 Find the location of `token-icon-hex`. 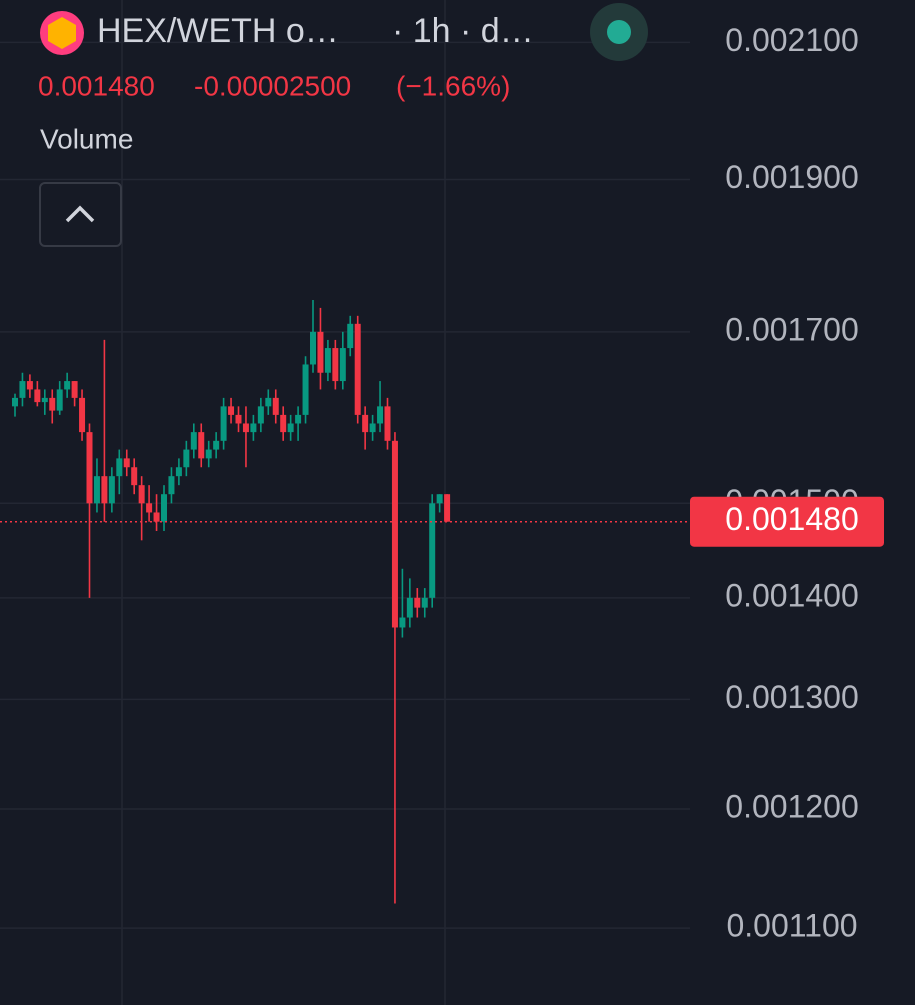

token-icon-hex is located at coordinates (62, 33).